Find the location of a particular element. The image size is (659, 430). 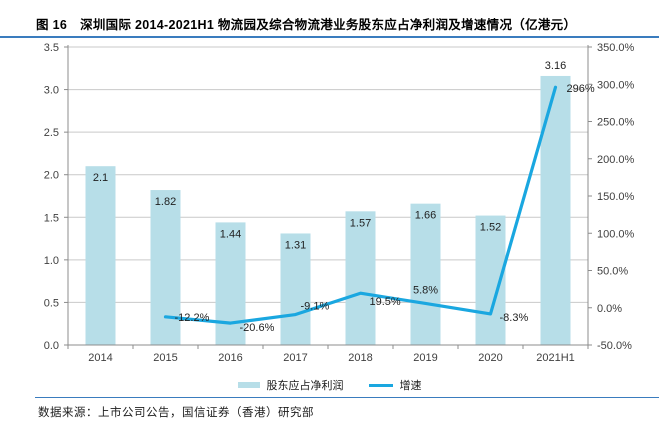

left-axis-tick-label: 3.5 is located at coordinates (51, 48).